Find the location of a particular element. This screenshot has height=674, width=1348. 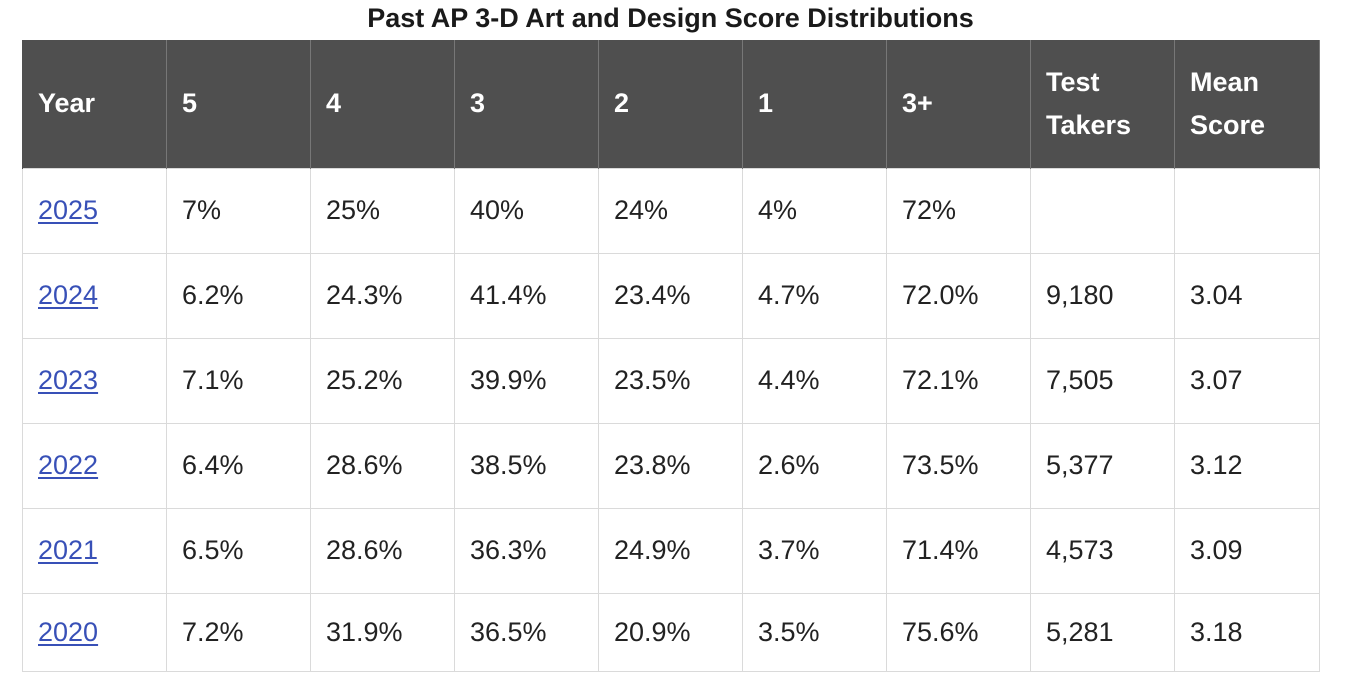

year-cell: 2021 is located at coordinates (94, 550).